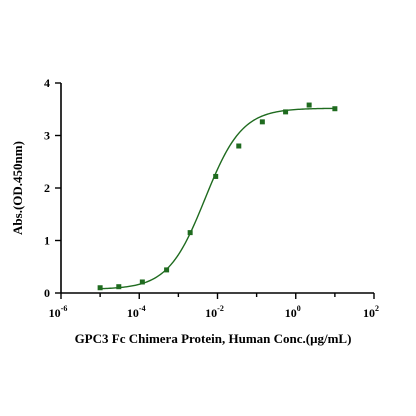  I want to click on y-tick-label: 3, so click(47, 136).